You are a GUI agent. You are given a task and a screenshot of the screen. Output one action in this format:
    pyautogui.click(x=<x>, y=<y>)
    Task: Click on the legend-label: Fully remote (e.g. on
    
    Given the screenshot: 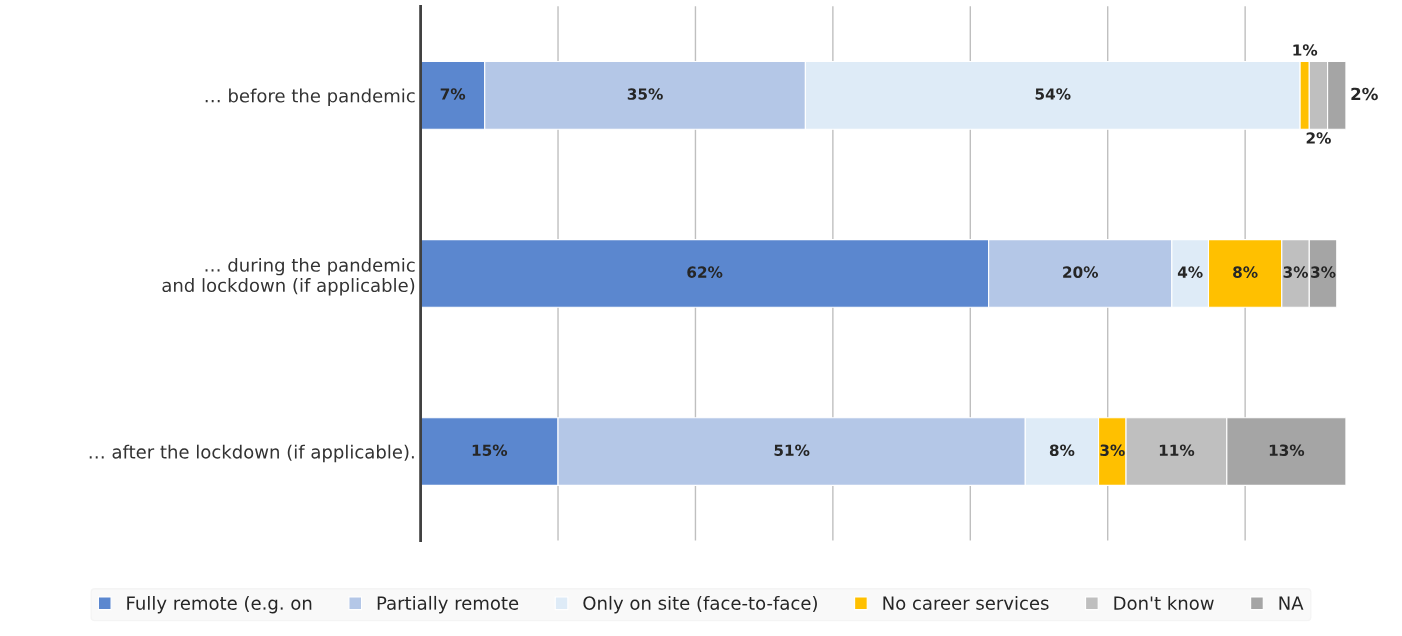 What is the action you would take?
    pyautogui.click(x=219, y=604)
    